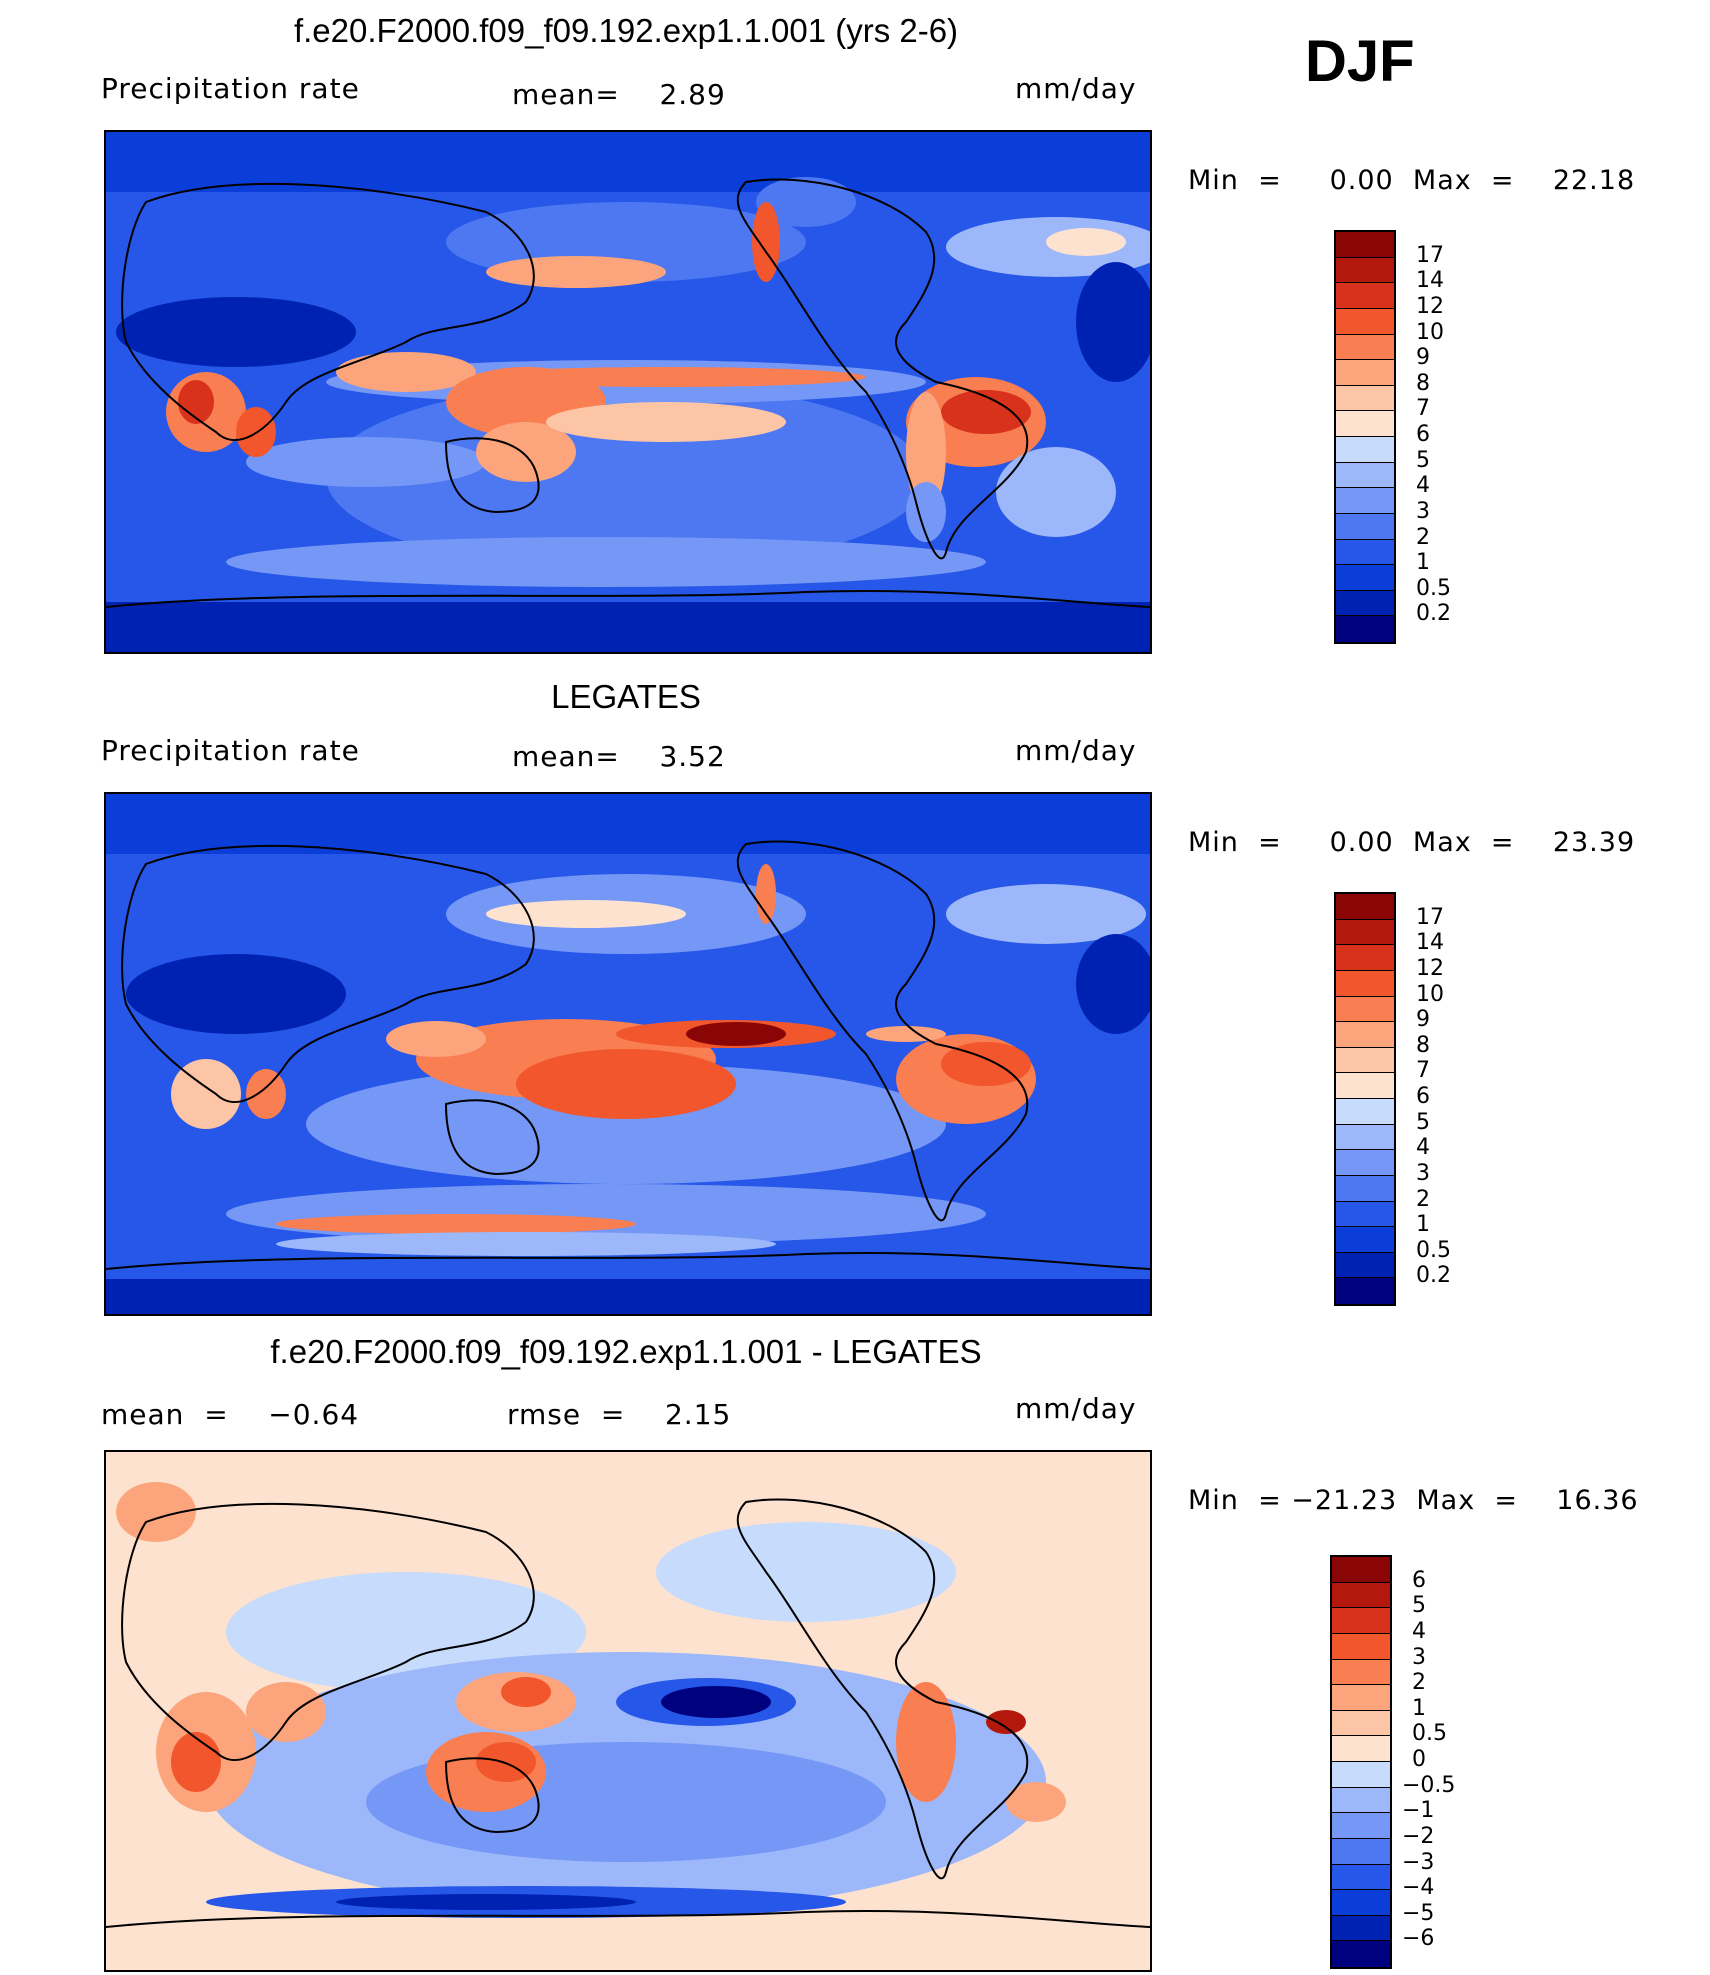  Describe the element at coordinates (1412, 180) in the screenshot. I see `panel-1-minmax: Min = 0.00 Max = 22.18` at that location.